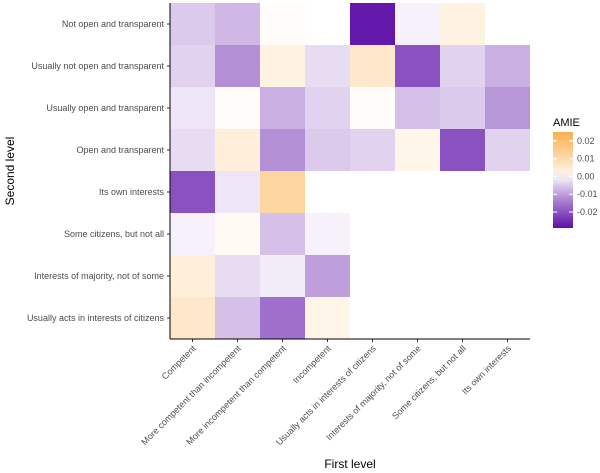 The image size is (600, 473). Describe the element at coordinates (120, 150) in the screenshot. I see `y-tick-label: Open and transparent` at that location.